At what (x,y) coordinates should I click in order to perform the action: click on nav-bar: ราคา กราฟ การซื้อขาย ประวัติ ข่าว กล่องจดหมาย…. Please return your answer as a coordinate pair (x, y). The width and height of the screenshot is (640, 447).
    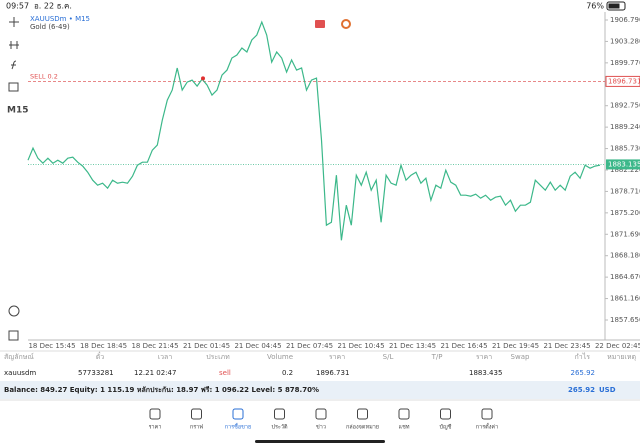
    Looking at the image, I should click on (323, 419).